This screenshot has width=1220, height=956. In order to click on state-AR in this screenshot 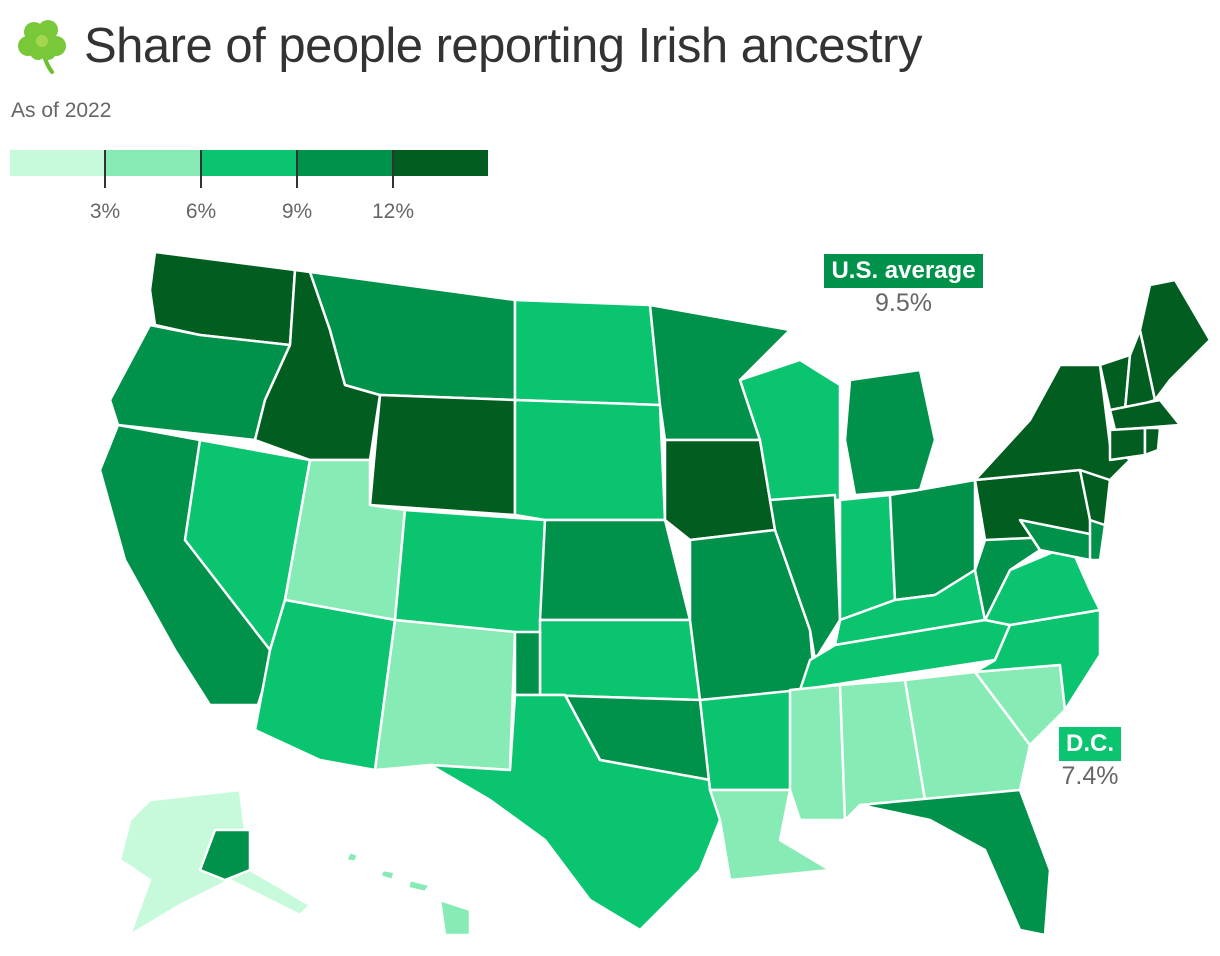, I will do `click(750, 740)`.